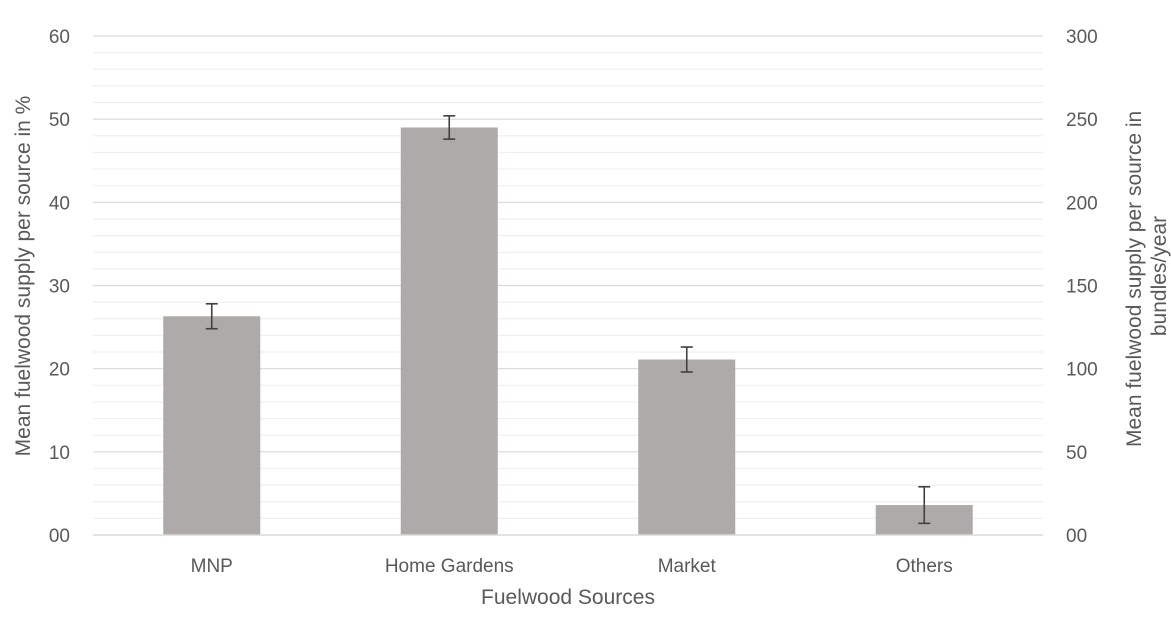  What do you see at coordinates (59, 37) in the screenshot?
I see `y-tick-label: 60` at bounding box center [59, 37].